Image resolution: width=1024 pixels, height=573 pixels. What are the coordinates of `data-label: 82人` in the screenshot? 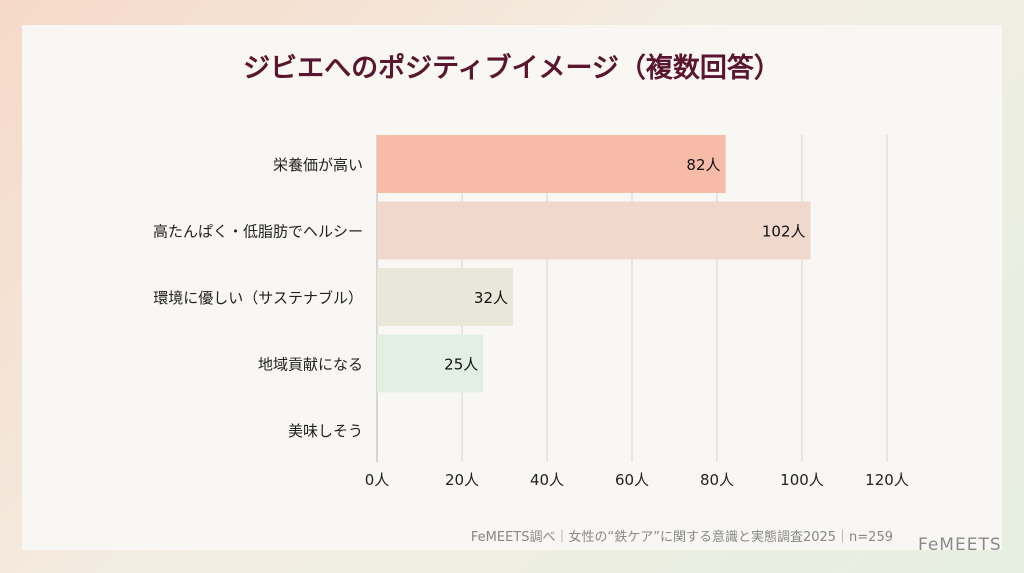 It's located at (703, 165).